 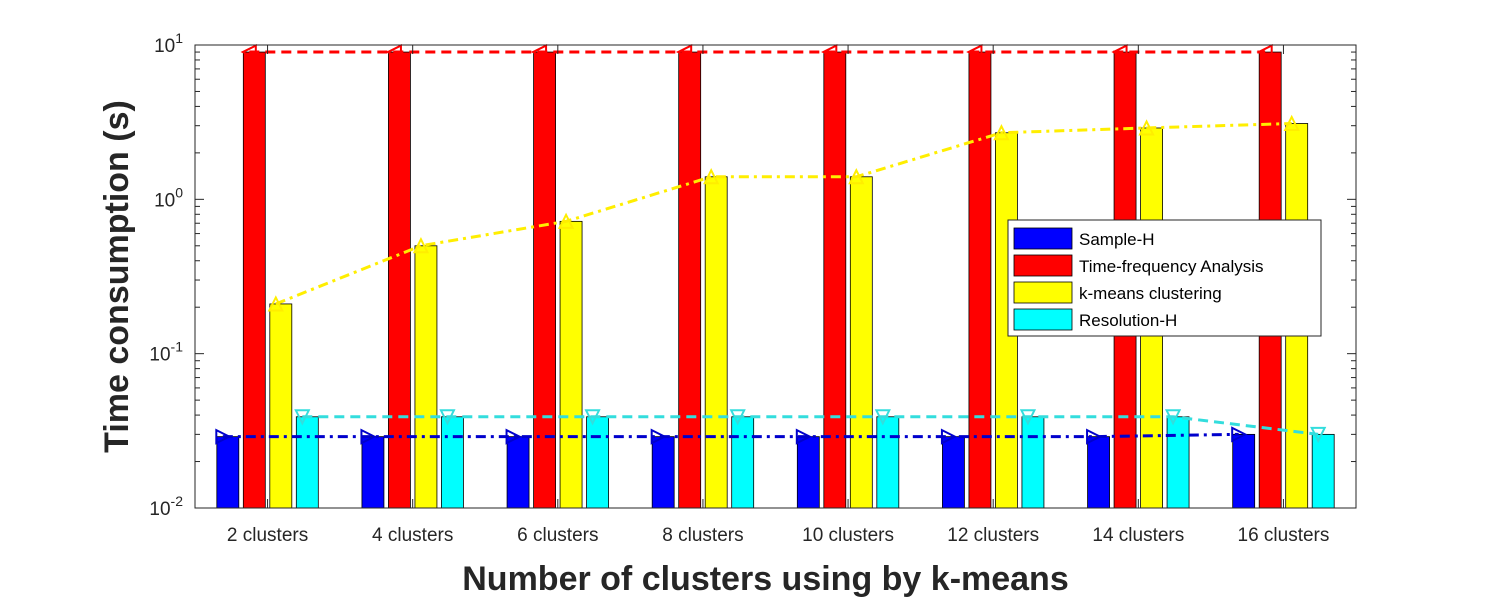 What do you see at coordinates (993, 535) in the screenshot?
I see `x-tick-label: 12 clusters` at bounding box center [993, 535].